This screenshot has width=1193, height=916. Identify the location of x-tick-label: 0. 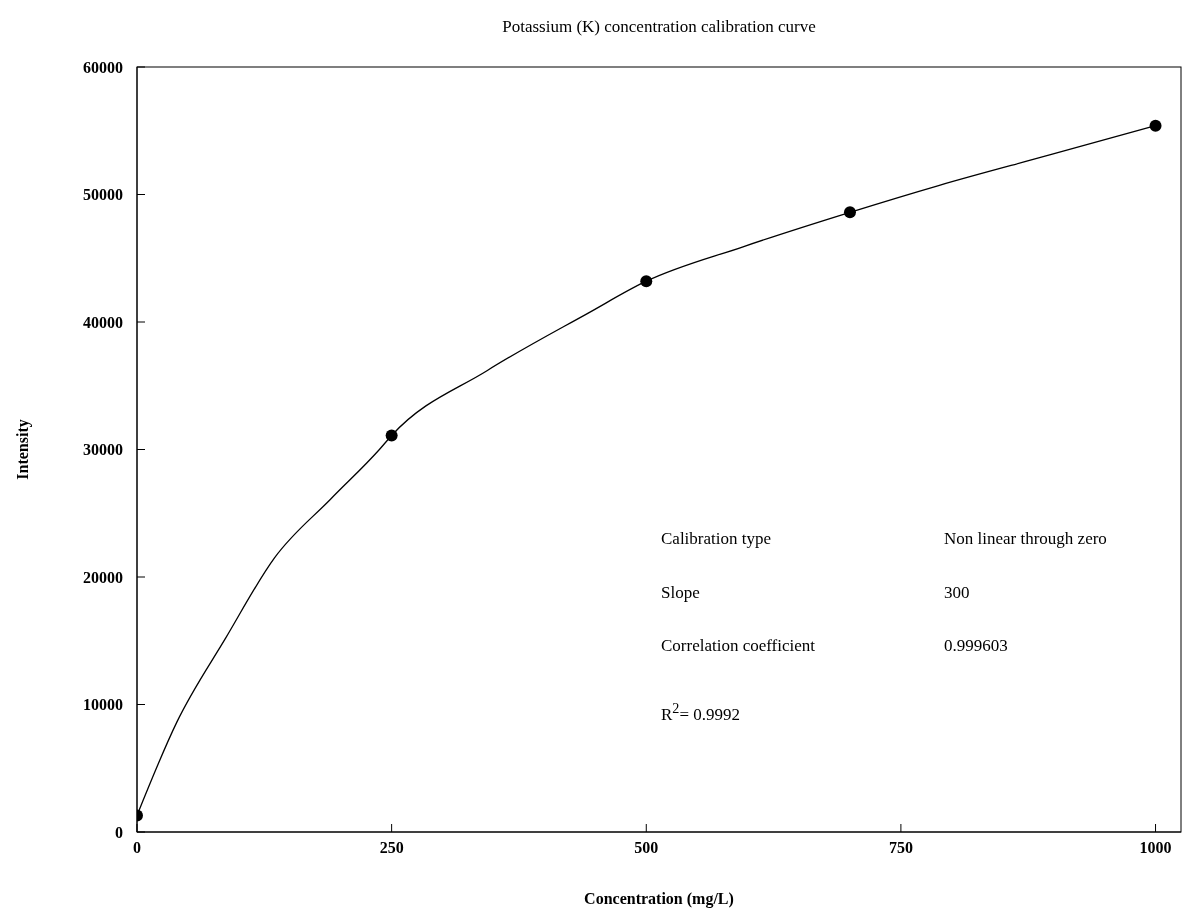
(137, 848).